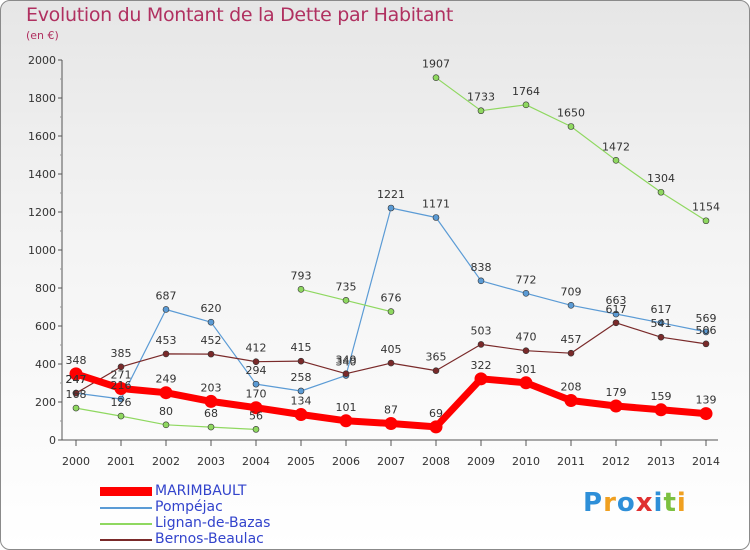 This screenshot has height=550, width=750. I want to click on y-tick-label: 200, so click(45, 402).